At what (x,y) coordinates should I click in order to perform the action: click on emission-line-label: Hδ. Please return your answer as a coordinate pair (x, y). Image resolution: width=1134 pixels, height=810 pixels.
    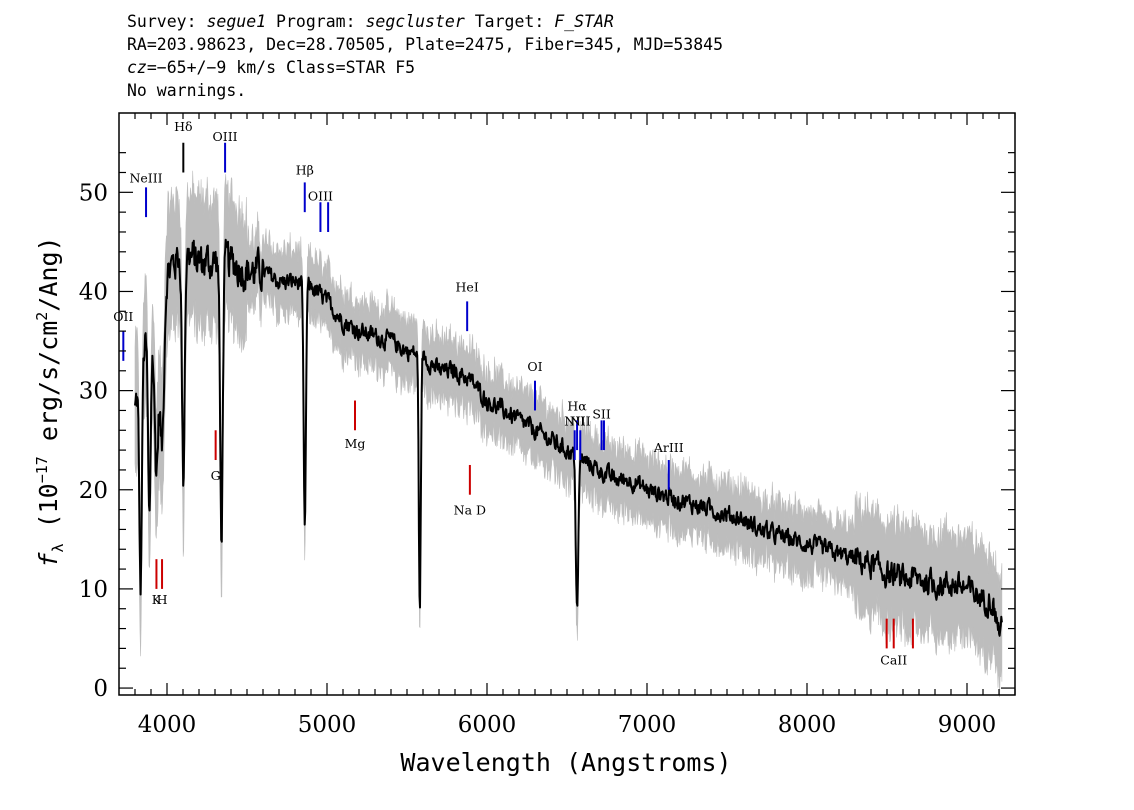
    Looking at the image, I should click on (183, 126).